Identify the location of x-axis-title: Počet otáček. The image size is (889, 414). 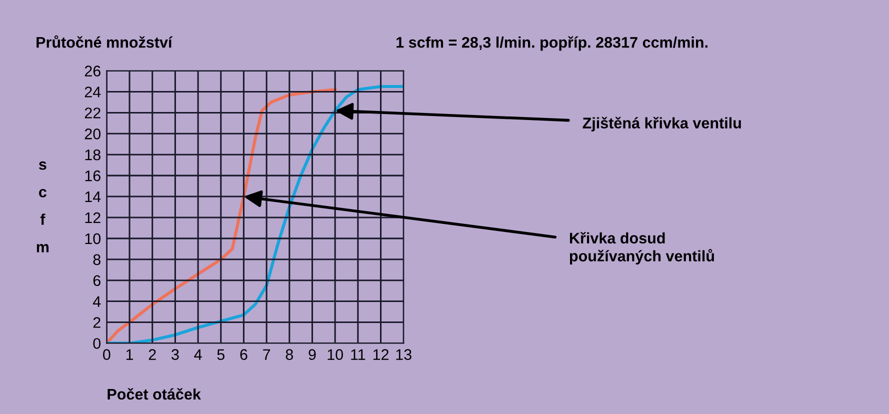
(154, 394).